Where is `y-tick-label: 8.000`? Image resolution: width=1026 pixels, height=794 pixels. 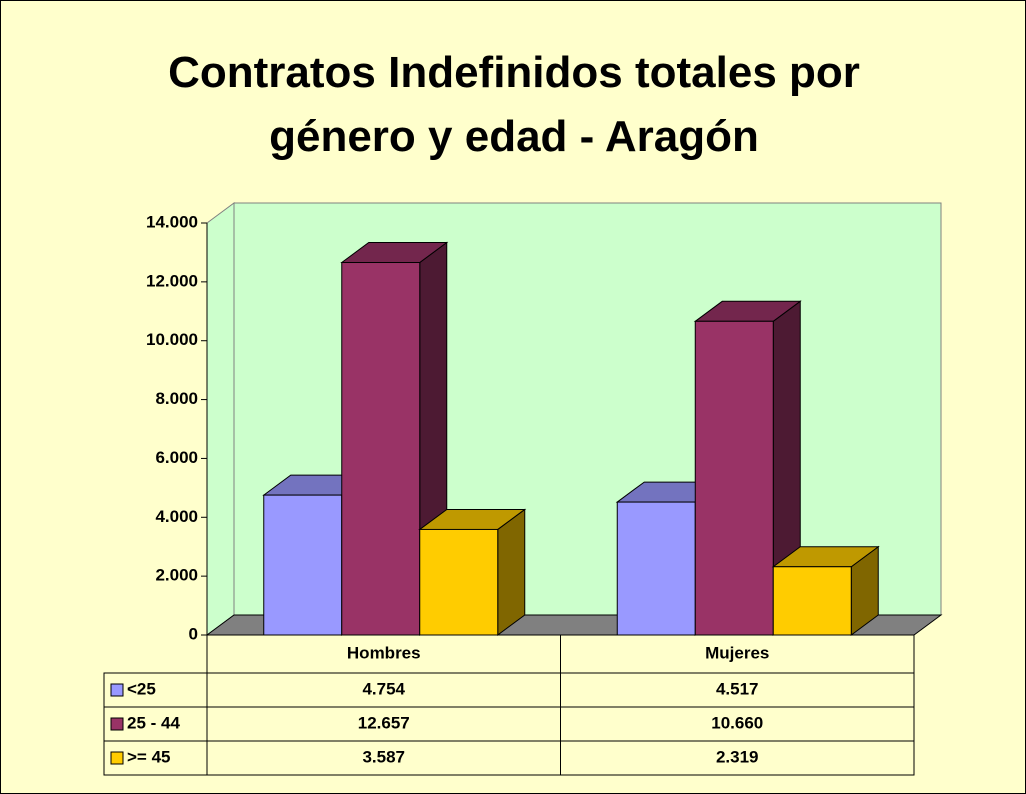 y-tick-label: 8.000 is located at coordinates (176, 398).